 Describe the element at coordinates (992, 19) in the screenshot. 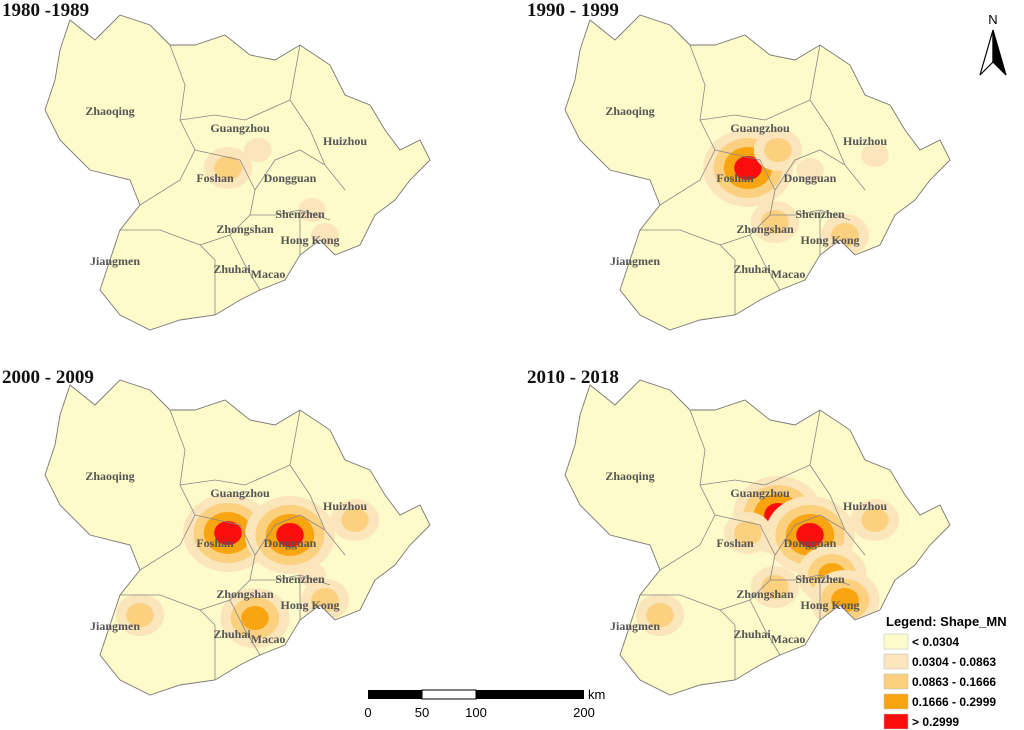

I see `north-label: N` at that location.